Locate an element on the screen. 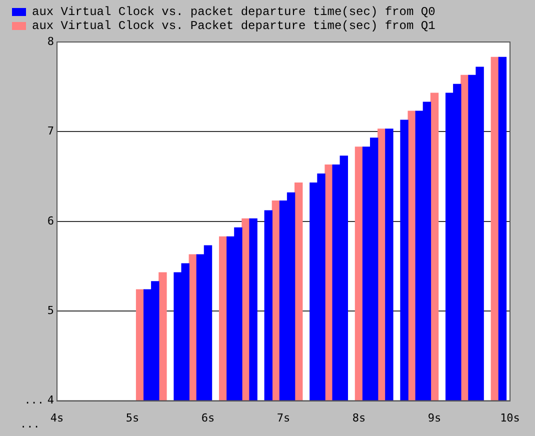  y-tick-label: 4 is located at coordinates (50, 400).